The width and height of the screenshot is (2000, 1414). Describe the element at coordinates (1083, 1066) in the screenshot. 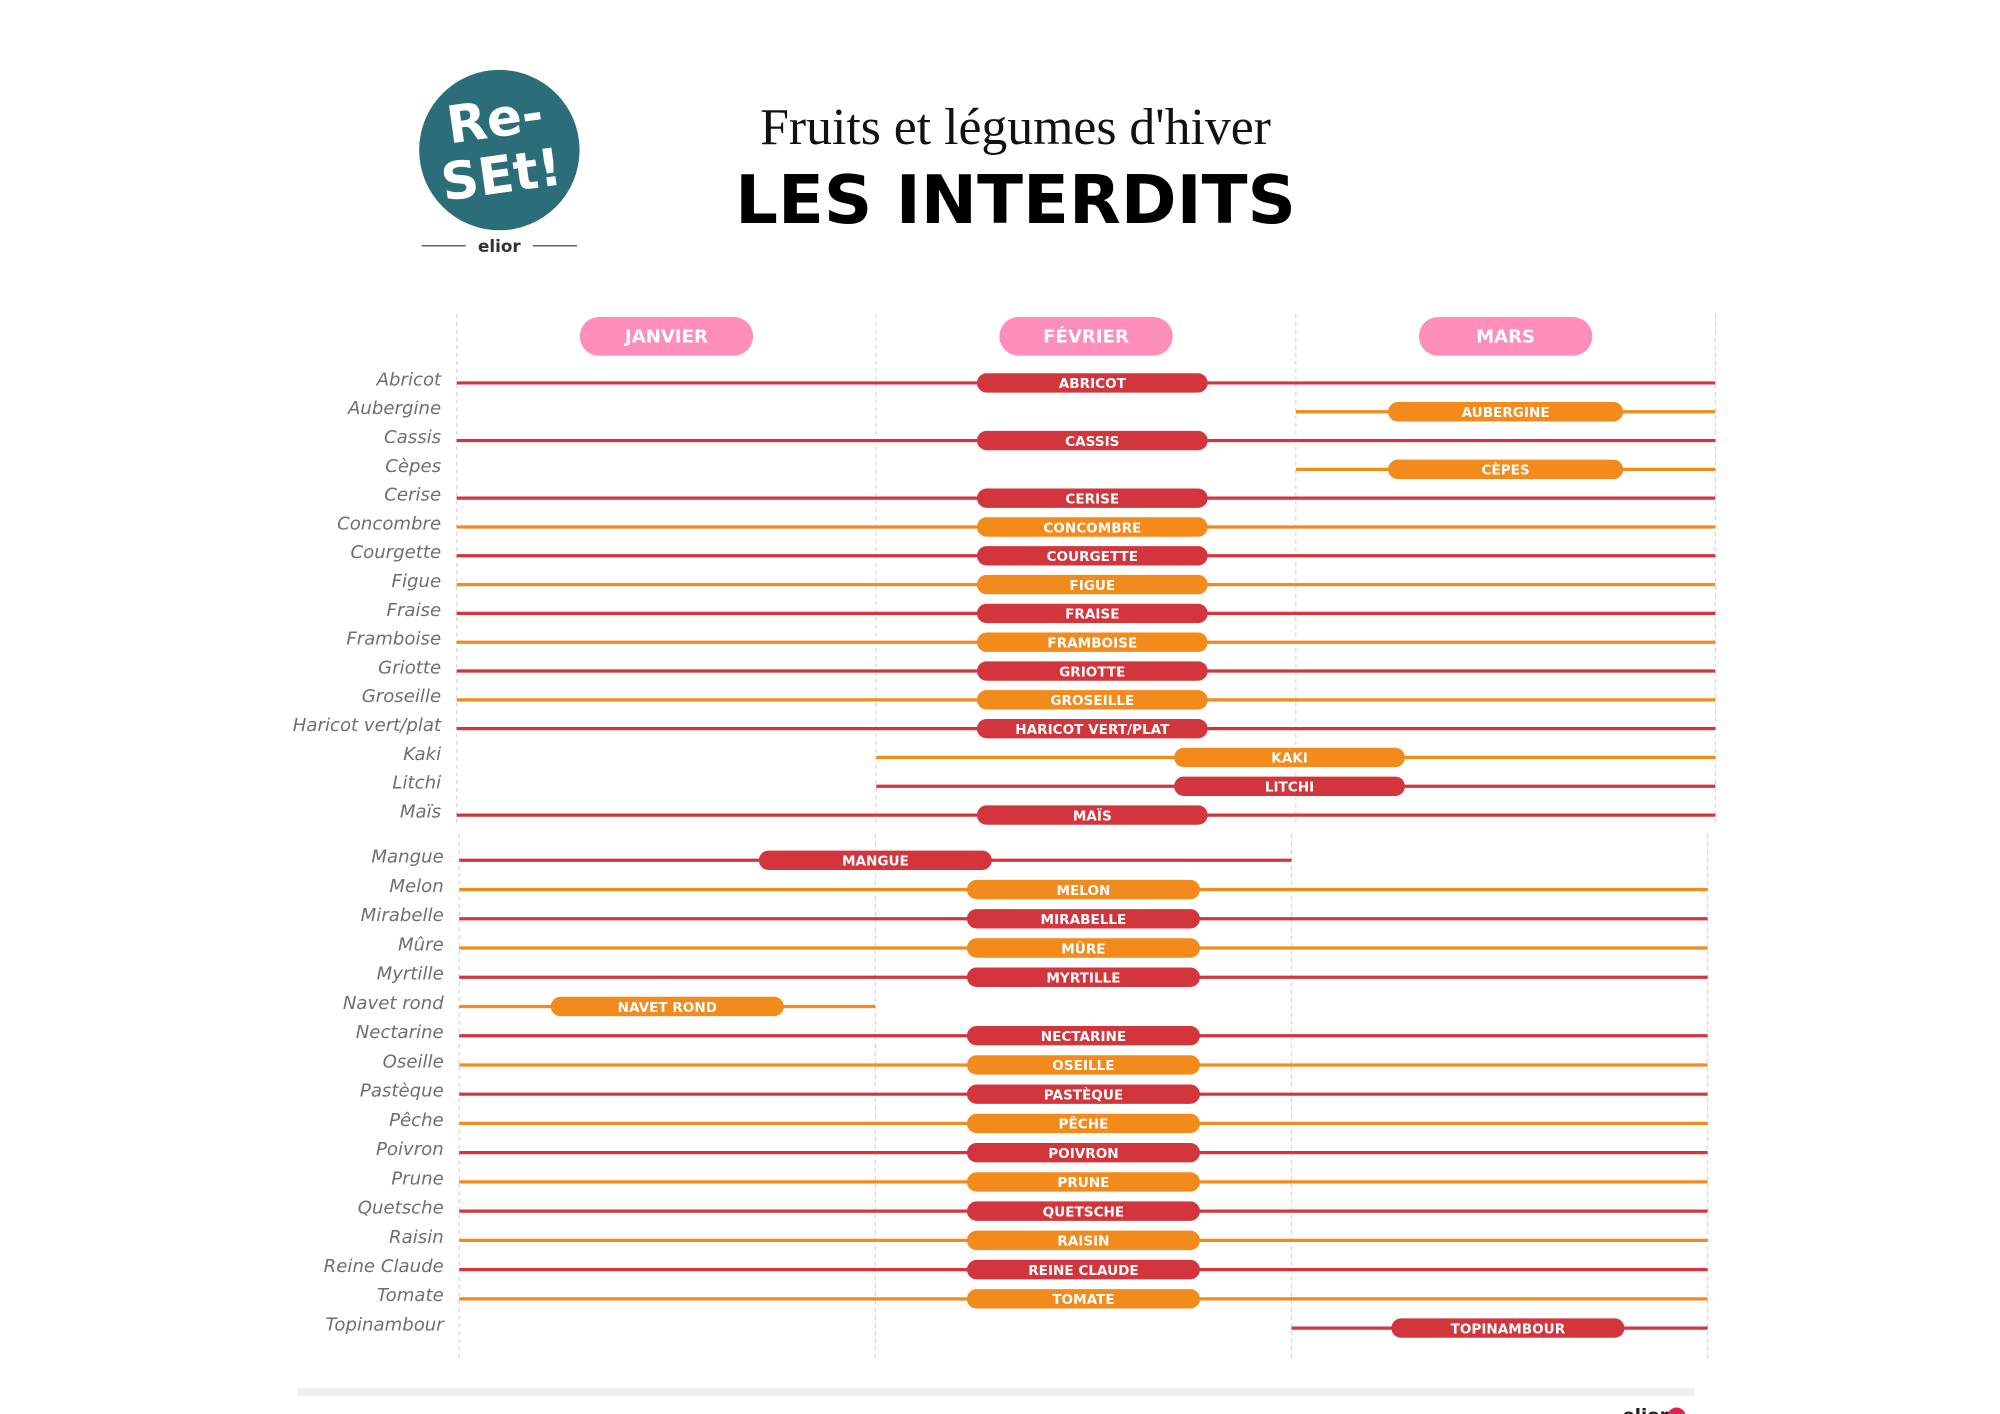

I see `pill-label: OSEILLE` at that location.